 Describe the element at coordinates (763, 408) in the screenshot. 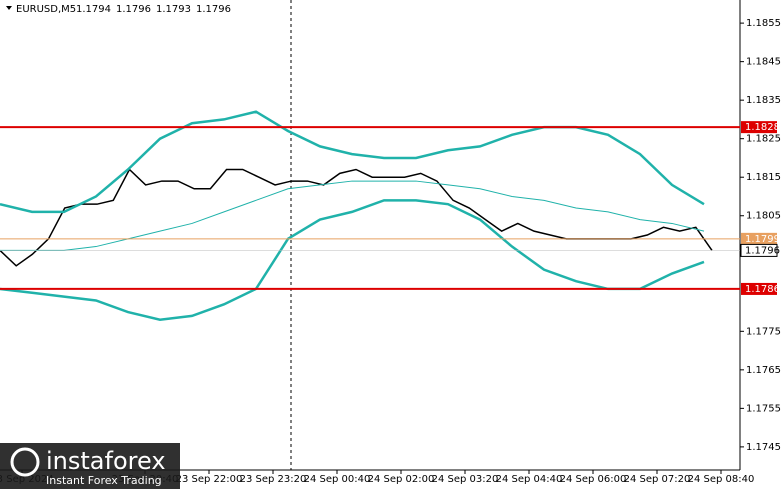

I see `y-tick-label: 1.1755` at that location.